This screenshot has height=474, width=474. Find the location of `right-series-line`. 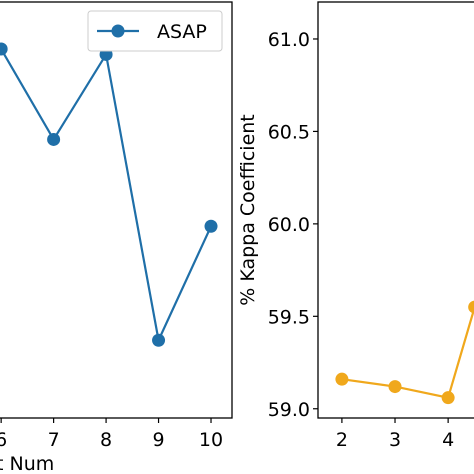

right-series-line is located at coordinates (407, 352).